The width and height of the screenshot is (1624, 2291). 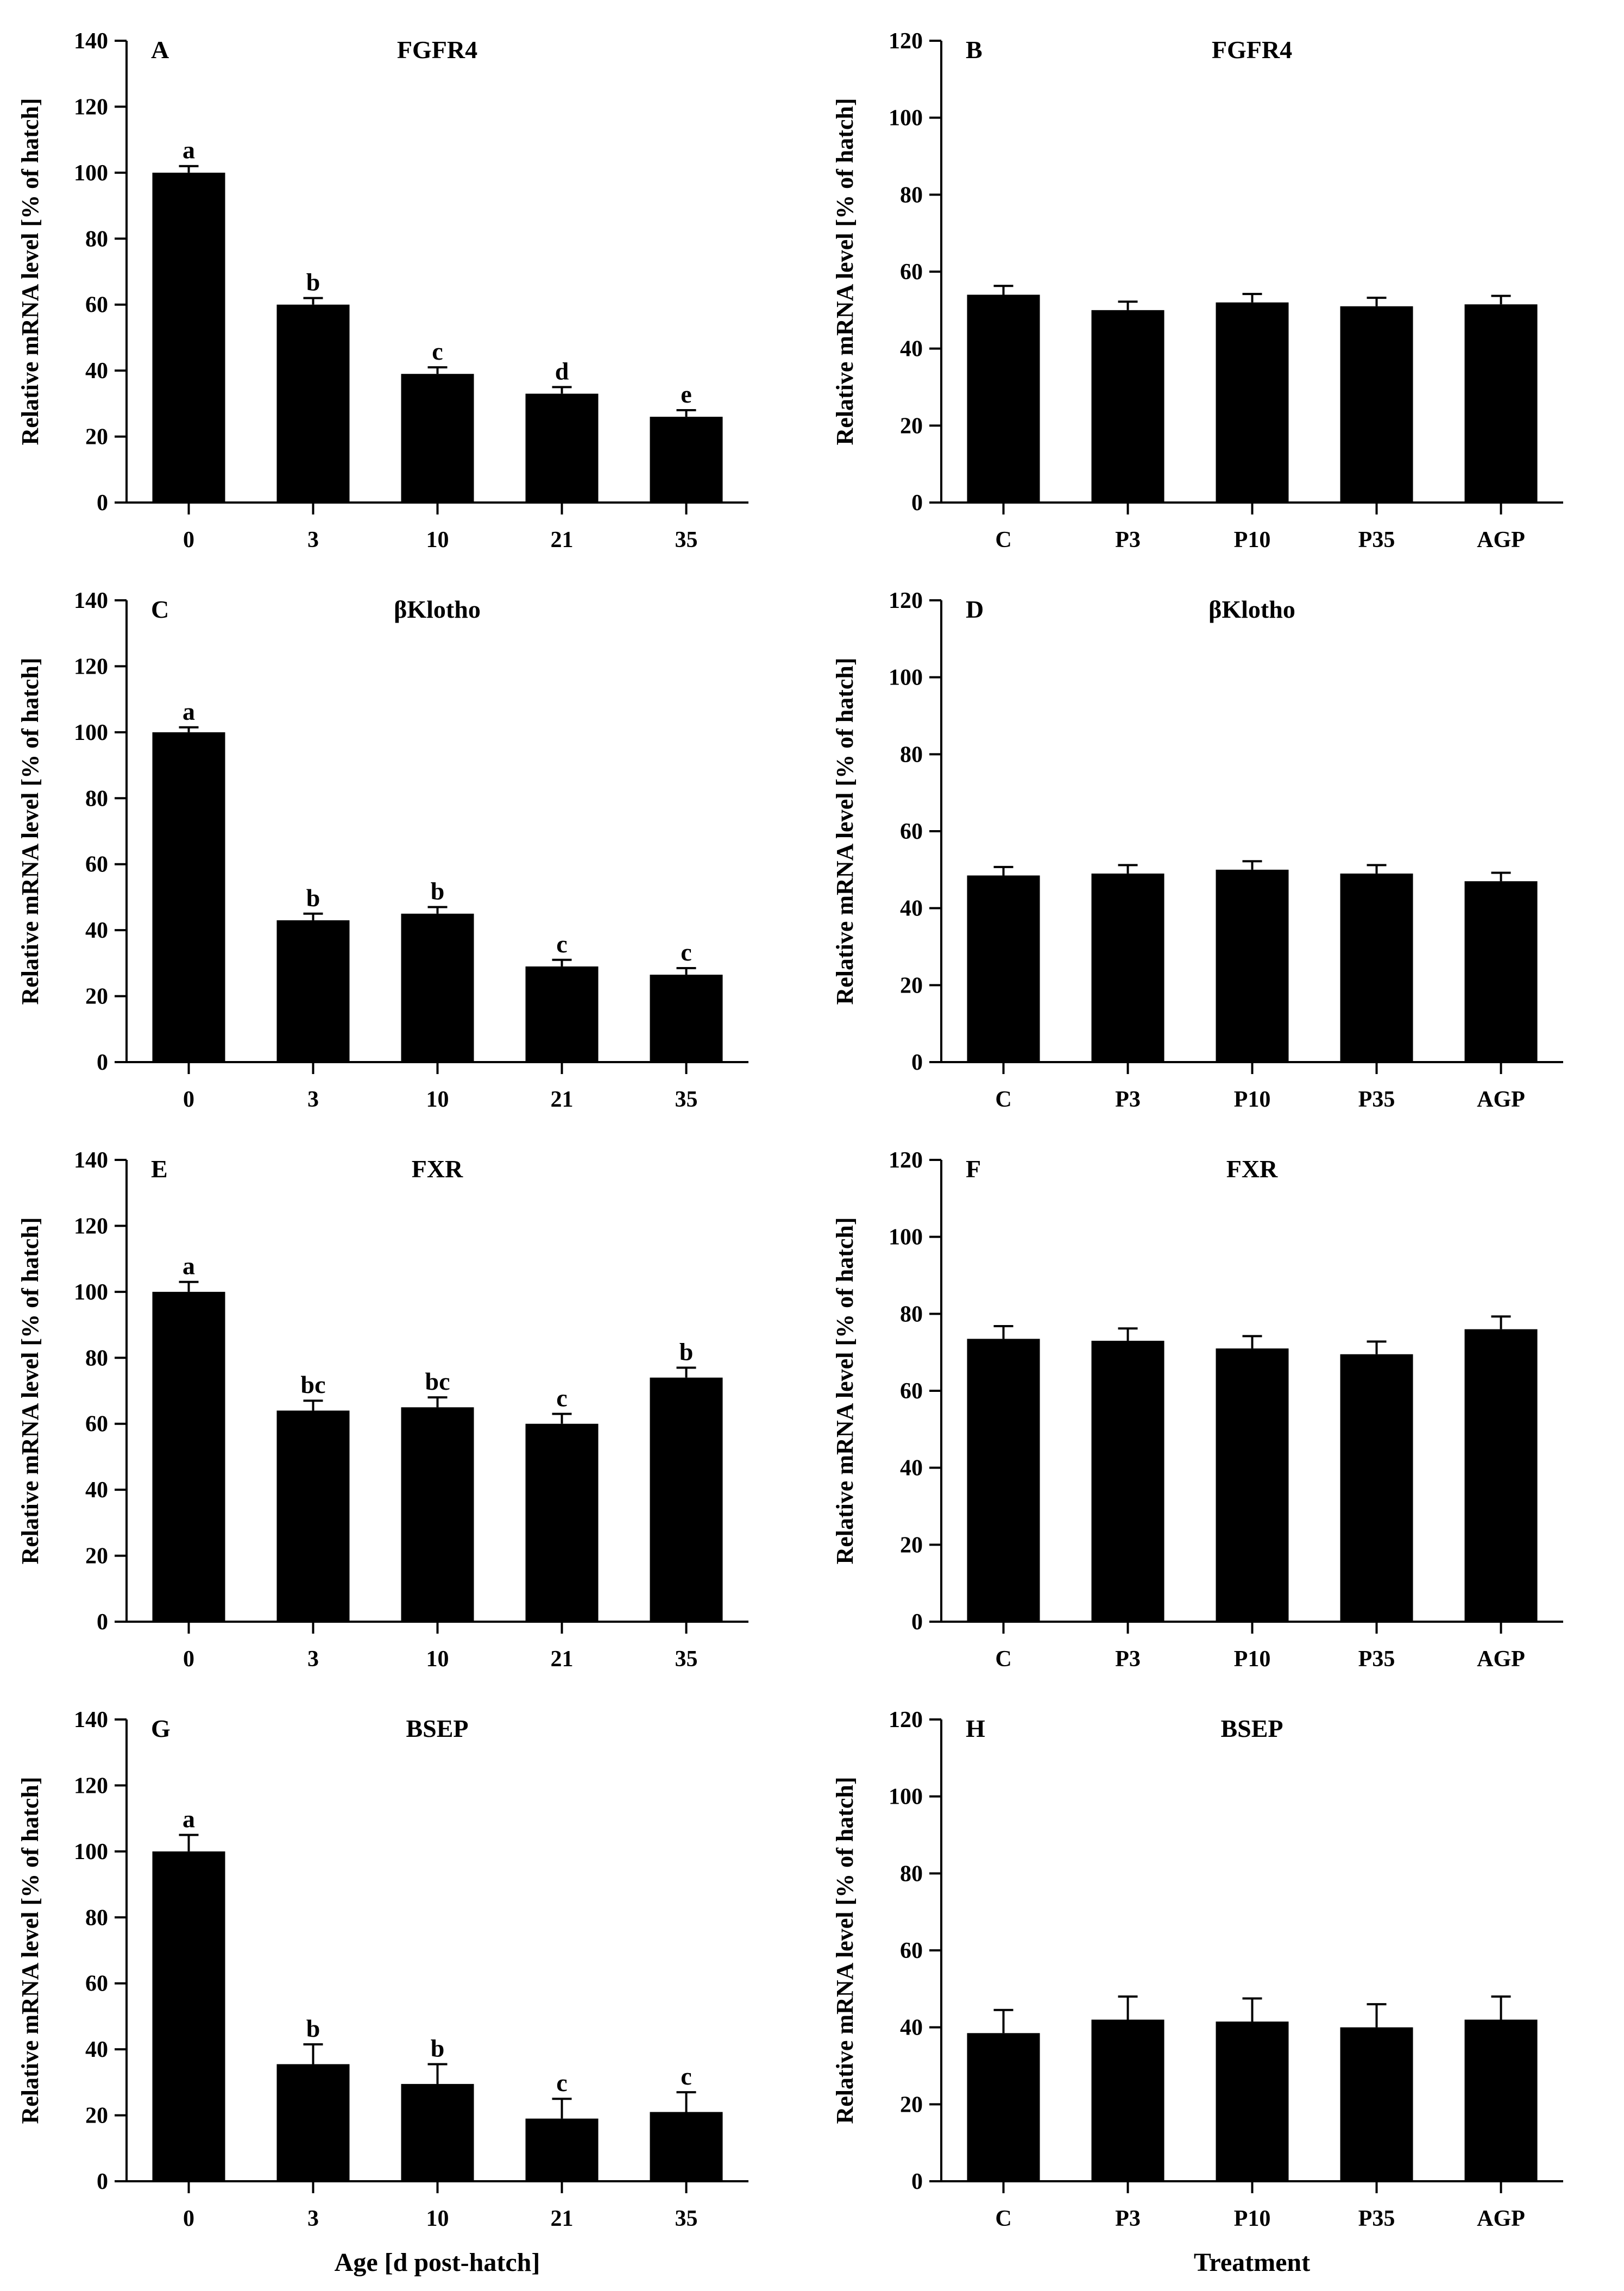 I want to click on x-tick-label: P35, so click(x=1376, y=1660).